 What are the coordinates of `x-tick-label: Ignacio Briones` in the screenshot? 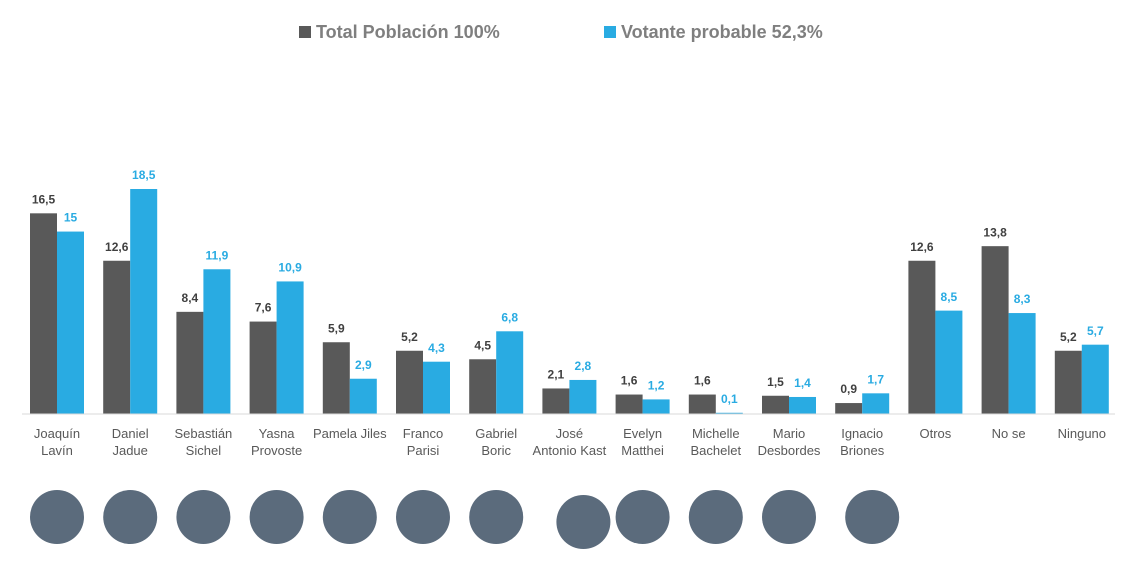 It's located at (862, 442).